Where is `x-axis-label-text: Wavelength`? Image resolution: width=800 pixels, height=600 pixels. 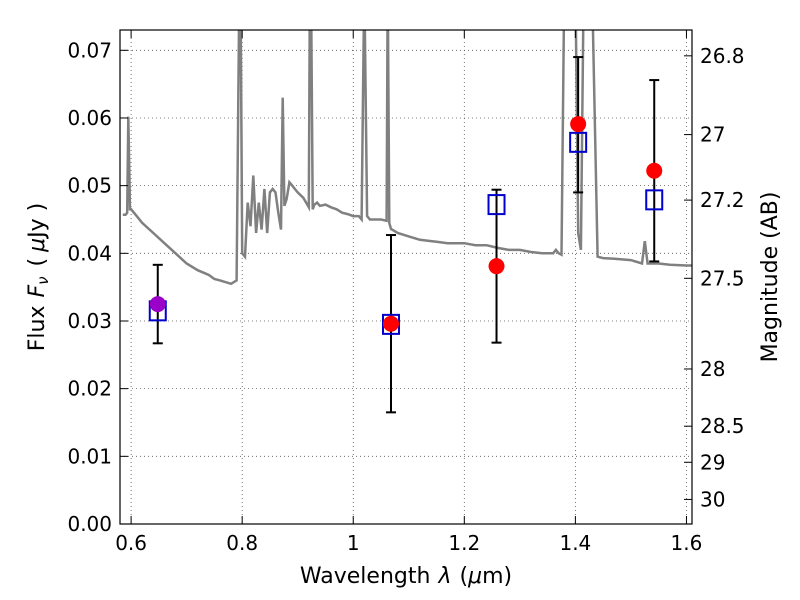 x-axis-label-text: Wavelength is located at coordinates (365, 576).